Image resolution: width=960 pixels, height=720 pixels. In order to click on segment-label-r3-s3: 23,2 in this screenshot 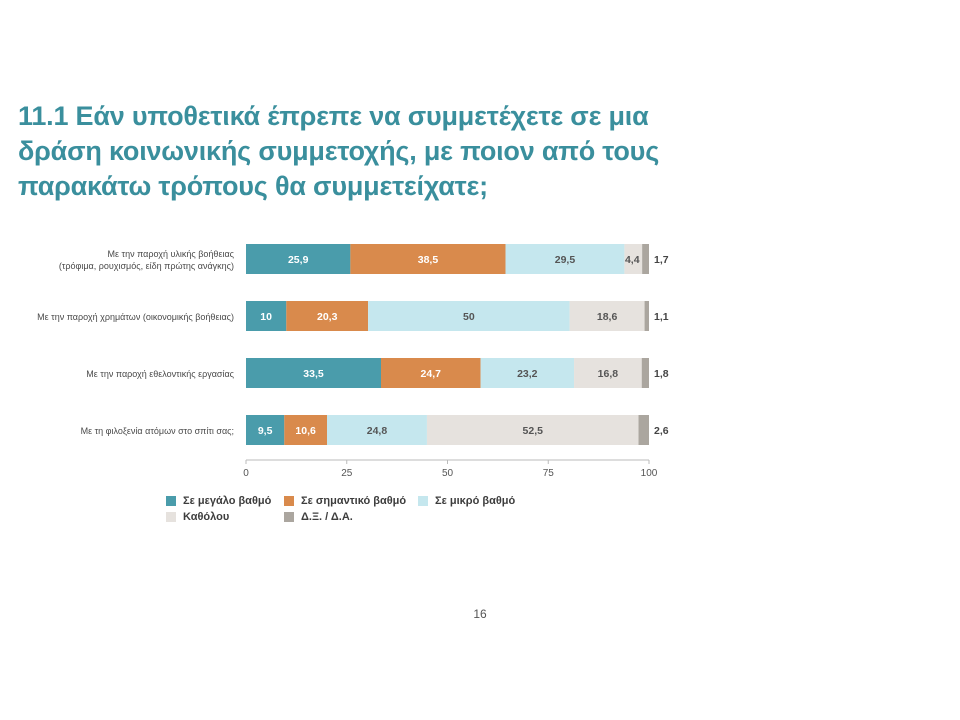, I will do `click(527, 374)`.